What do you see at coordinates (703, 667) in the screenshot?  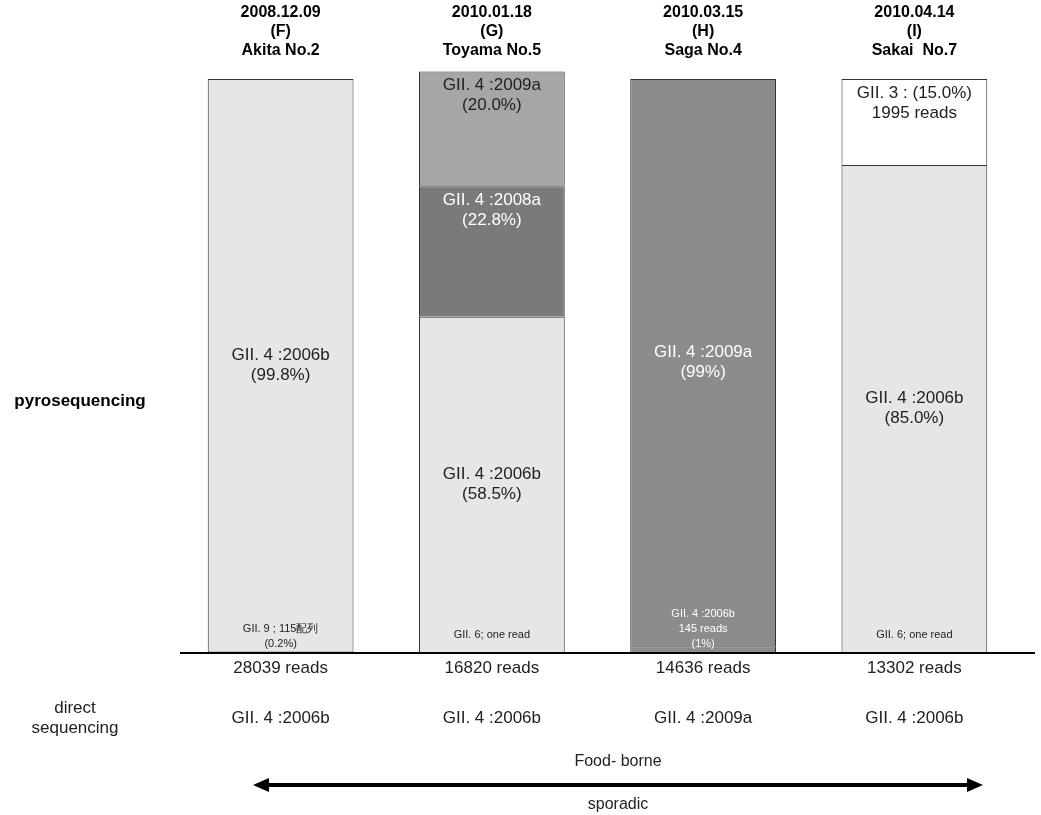 I see `text: 14636 reads` at bounding box center [703, 667].